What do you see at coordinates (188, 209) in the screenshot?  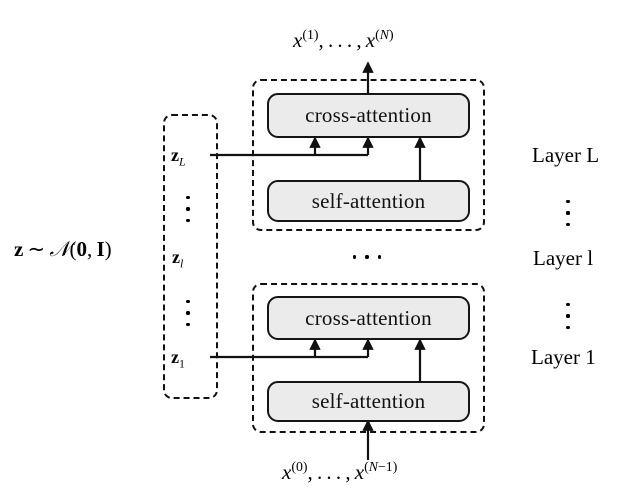 I see `latent-vdots-upper` at bounding box center [188, 209].